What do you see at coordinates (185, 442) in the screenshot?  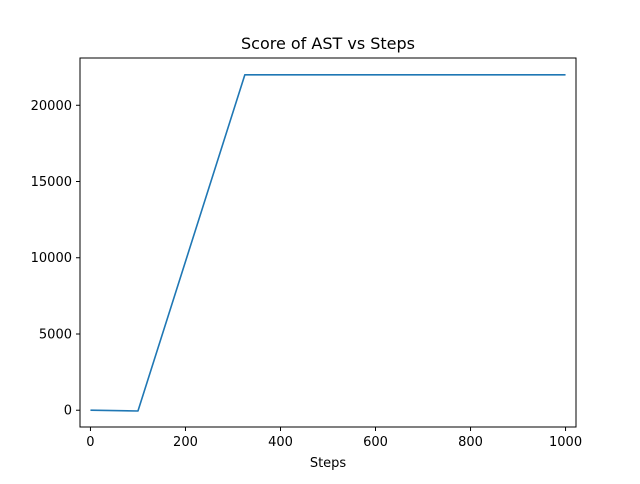 I see `x-tick-label: 200` at bounding box center [185, 442].